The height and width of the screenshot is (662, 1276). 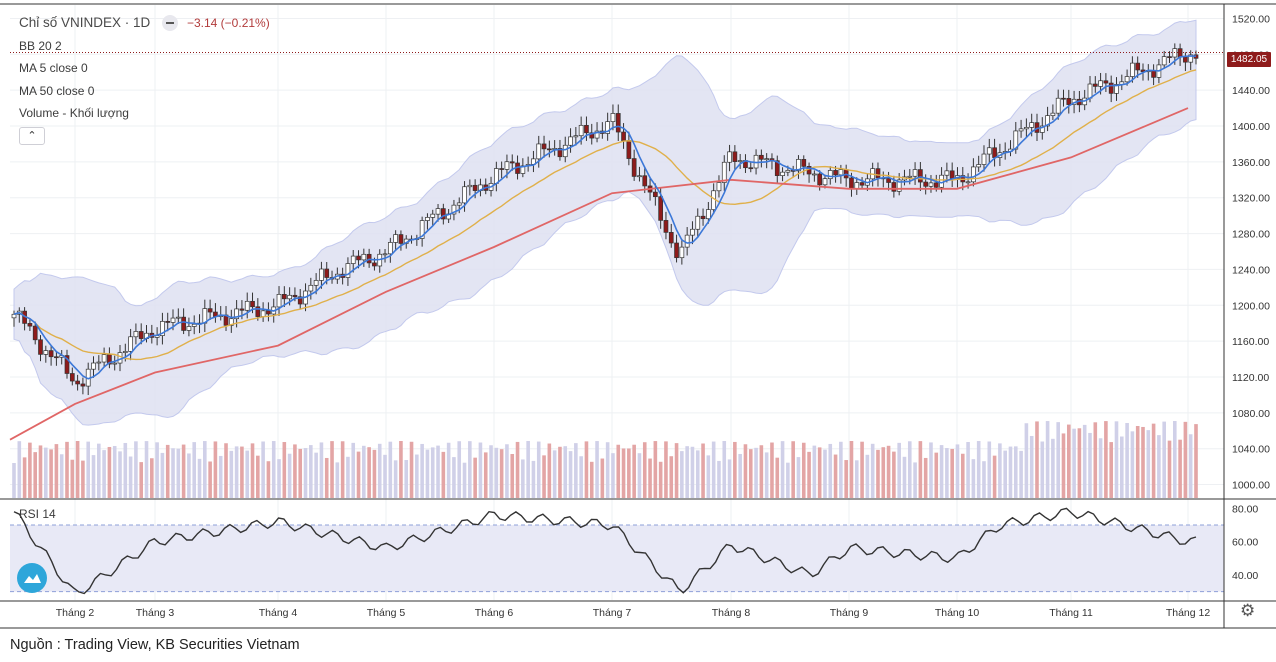 What do you see at coordinates (386, 613) in the screenshot?
I see `x-tick-label: Tháng 5` at bounding box center [386, 613].